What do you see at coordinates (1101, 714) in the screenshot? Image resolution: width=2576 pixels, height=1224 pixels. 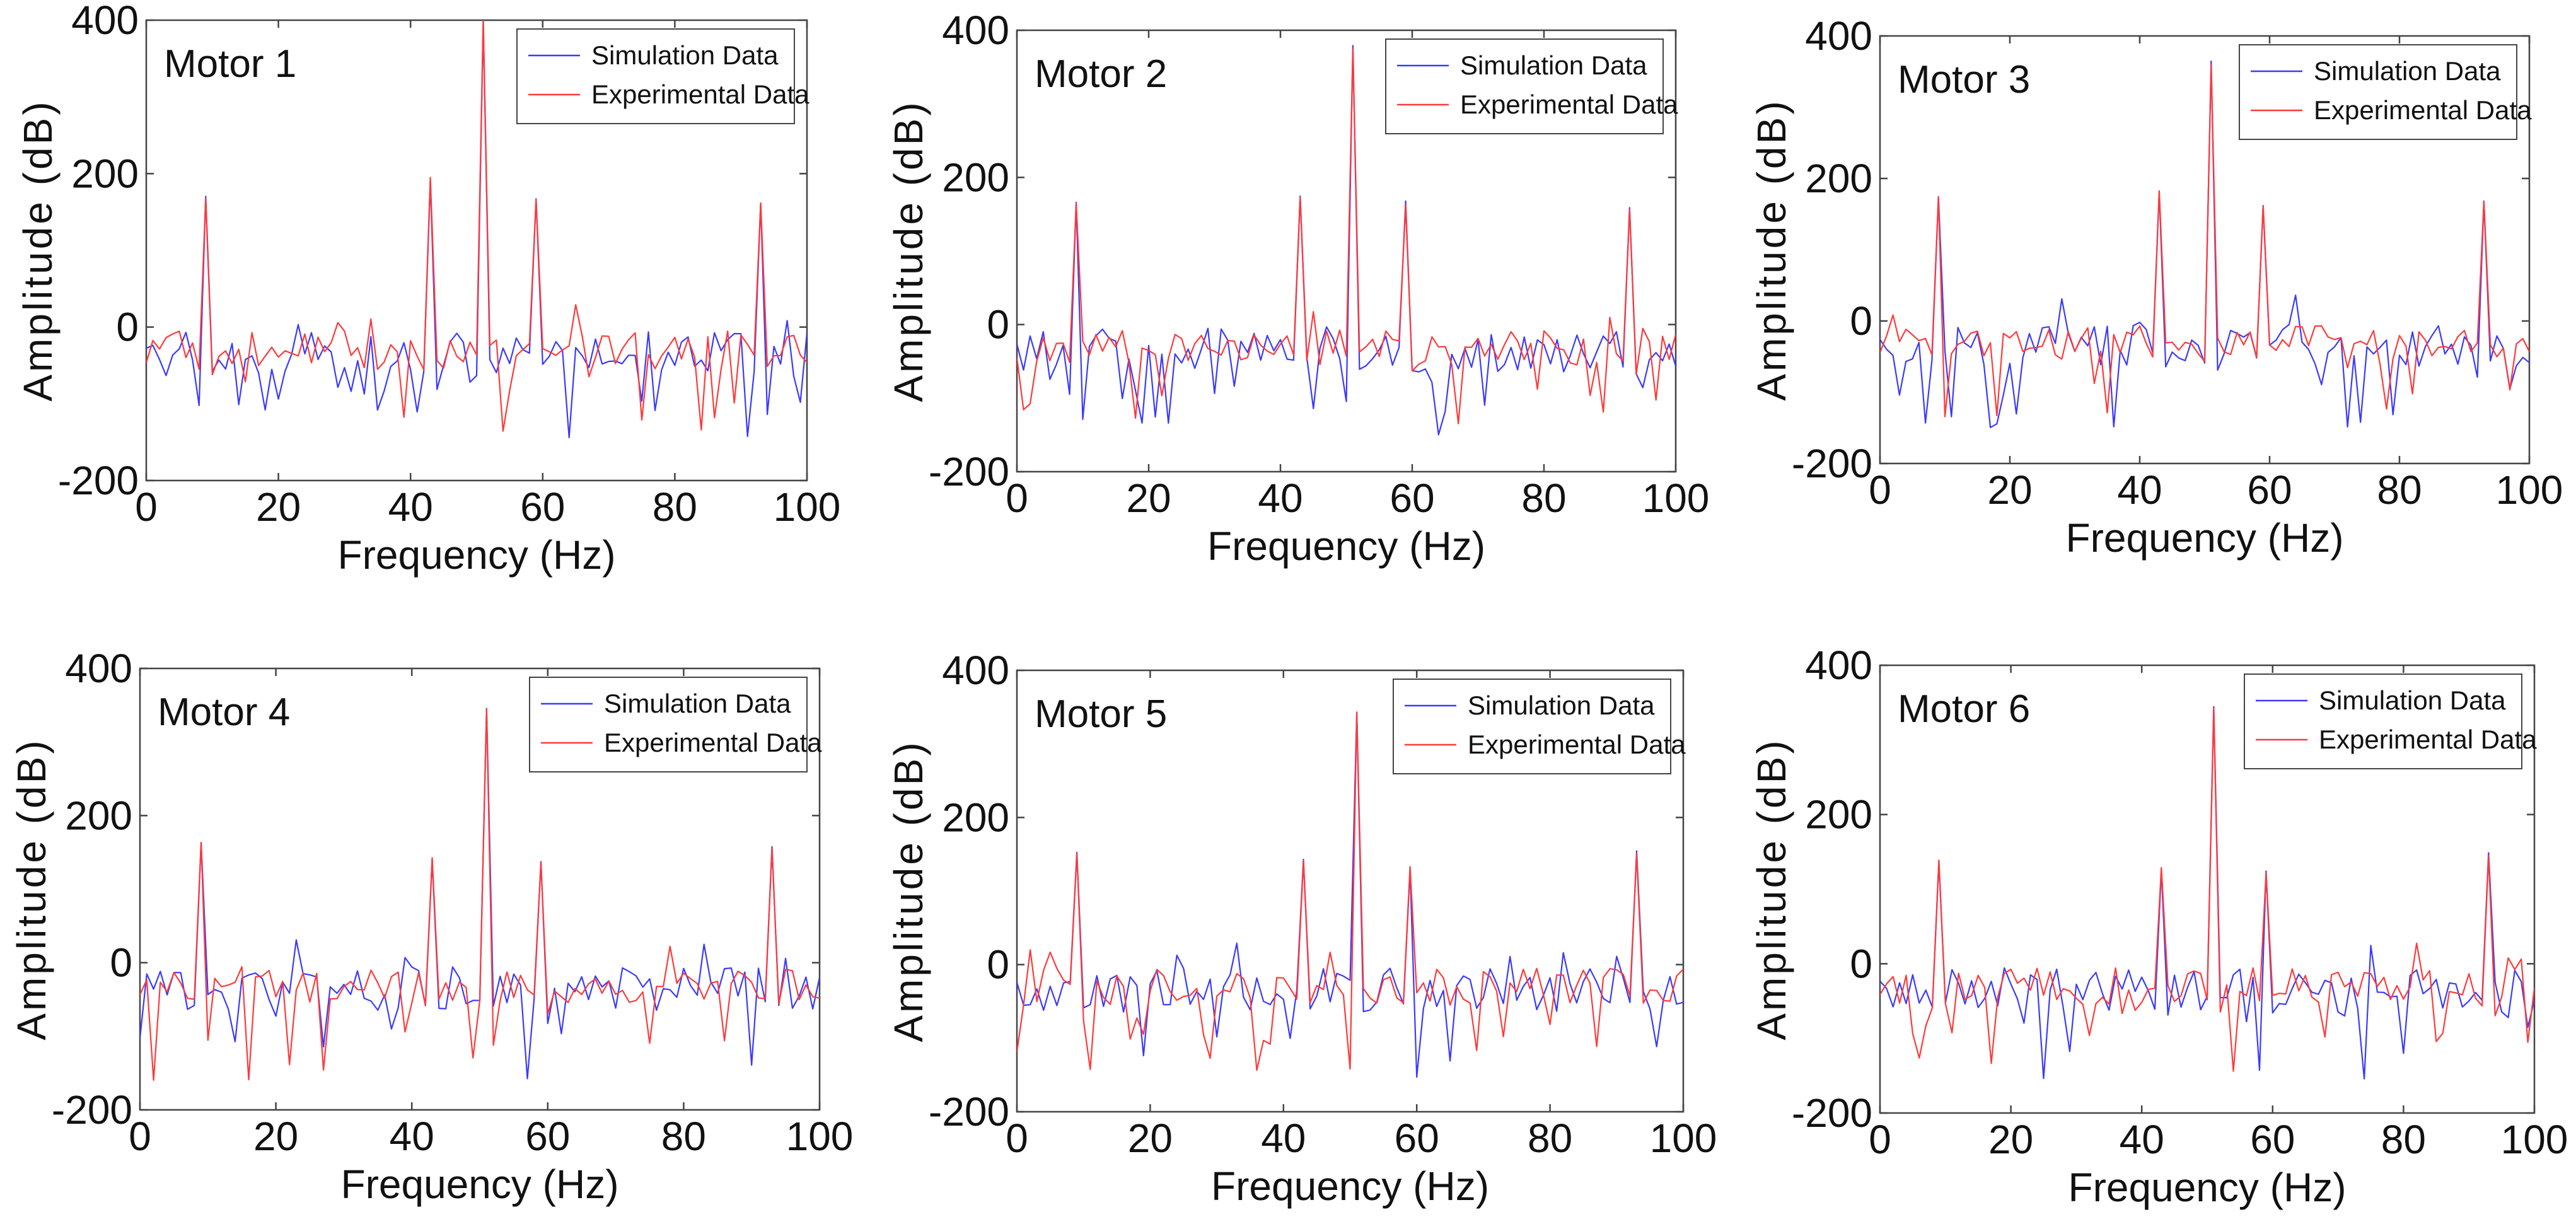 I see `panel-title: Motor 5` at bounding box center [1101, 714].